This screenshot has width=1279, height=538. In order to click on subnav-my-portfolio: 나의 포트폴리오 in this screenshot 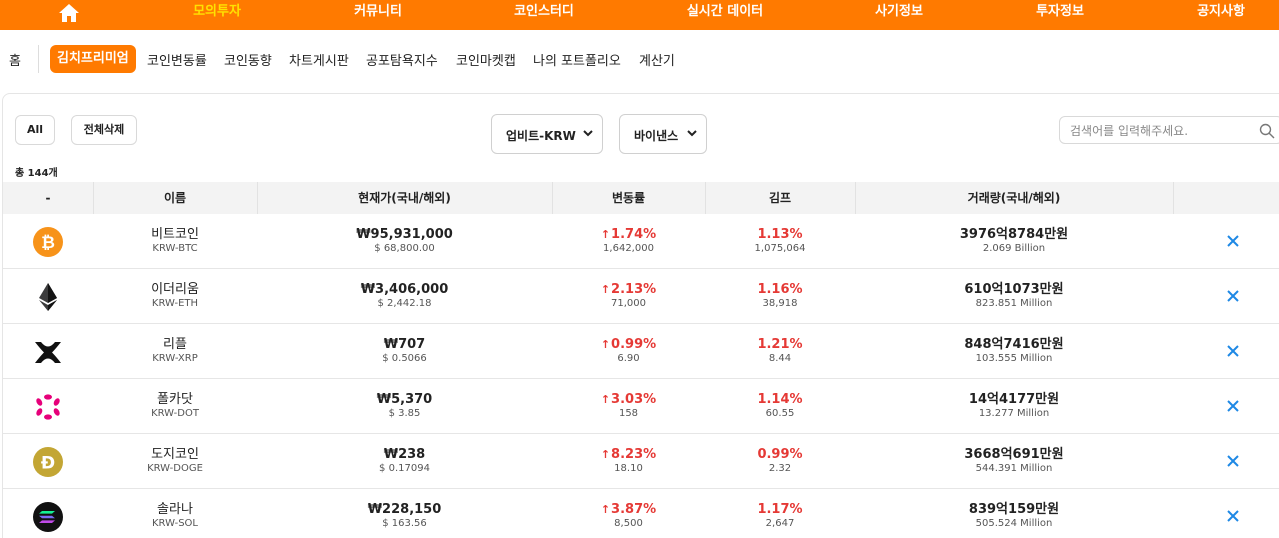, I will do `click(577, 61)`.